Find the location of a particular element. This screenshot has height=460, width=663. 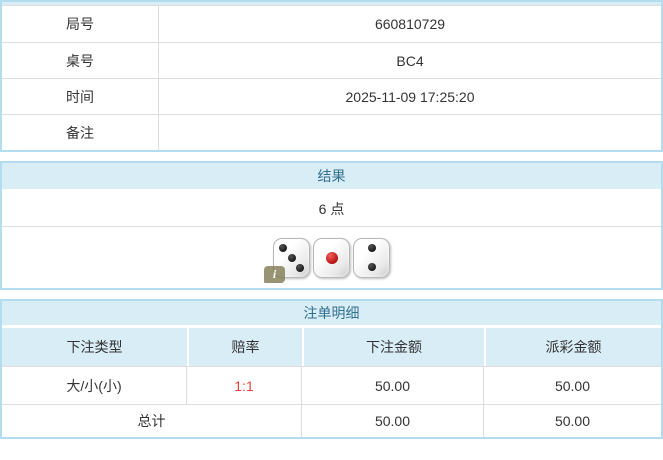

total-row: 总计 50.00 50.00 is located at coordinates (331, 420).